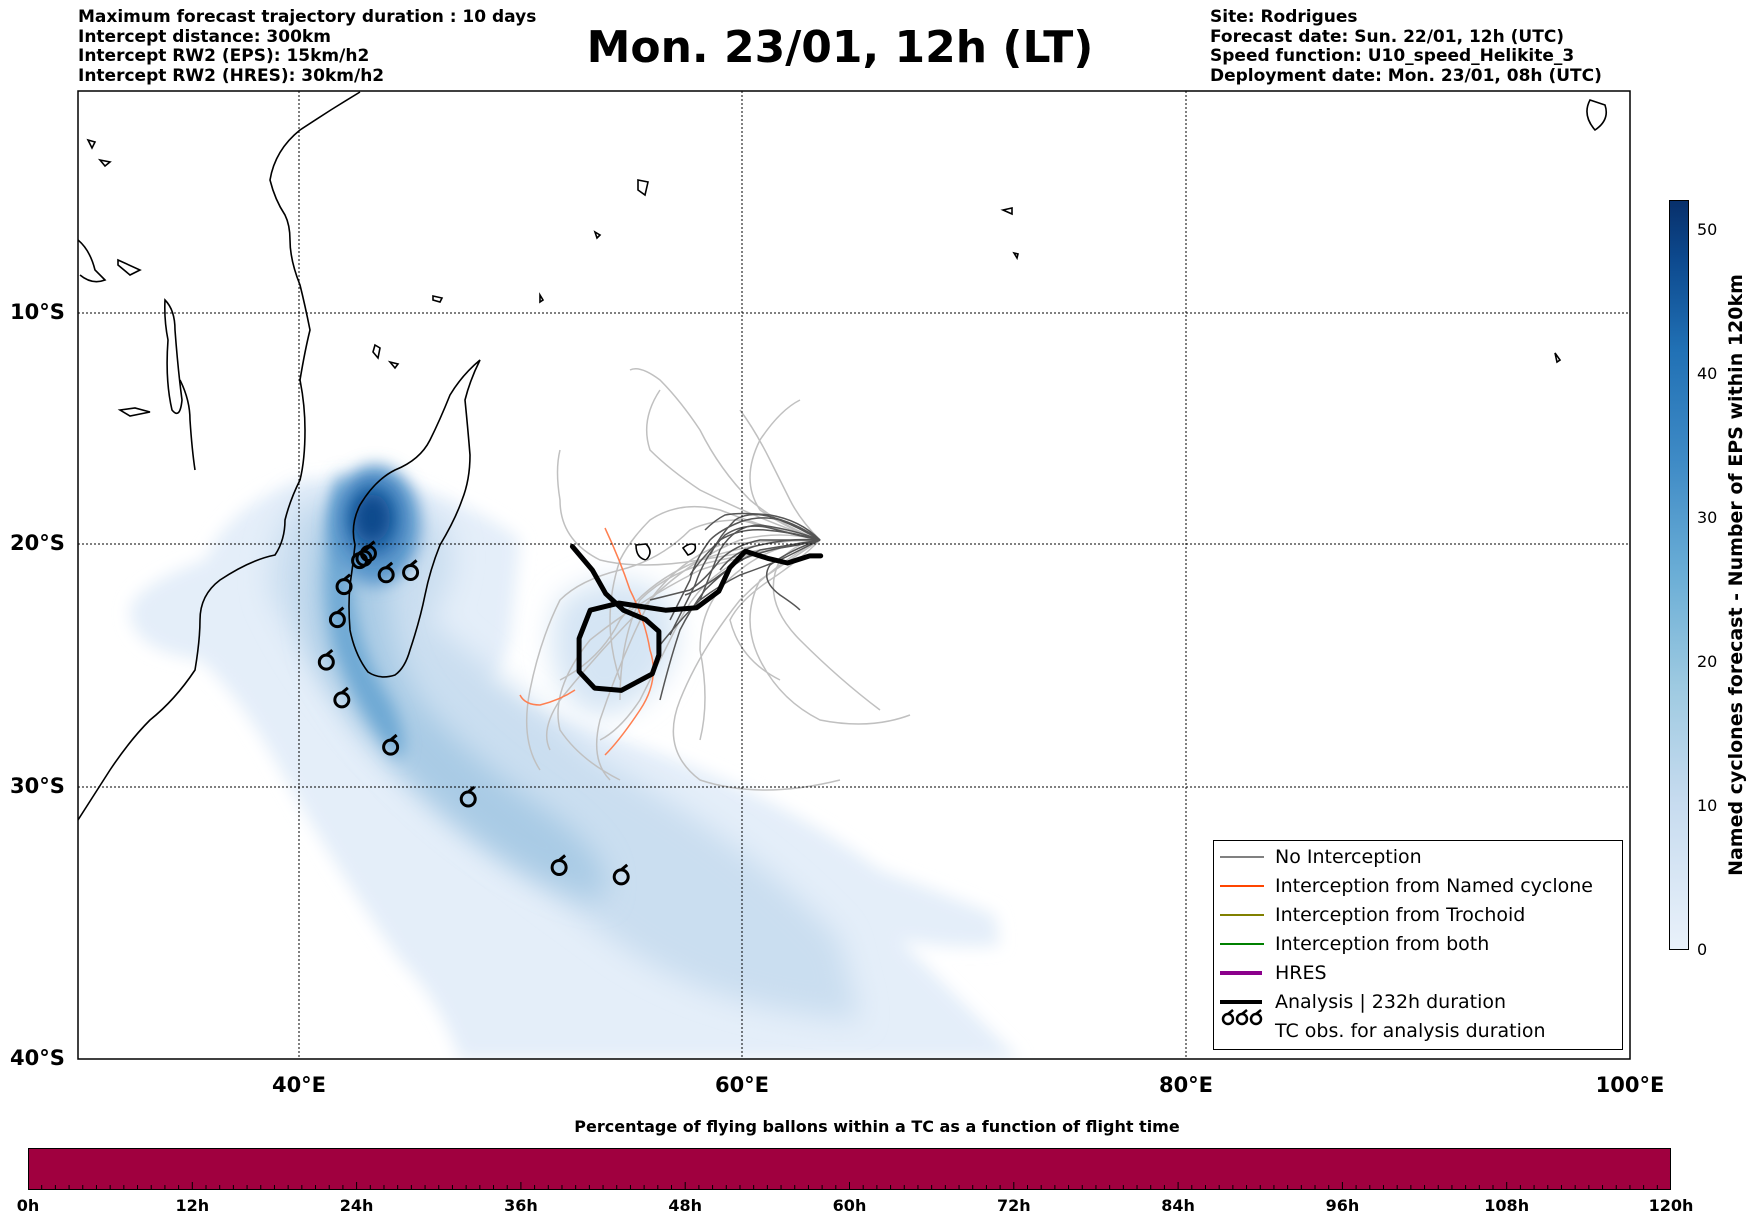 The width and height of the screenshot is (1754, 1223). What do you see at coordinates (742, 1085) in the screenshot?
I see `lon-label: 60°E` at bounding box center [742, 1085].